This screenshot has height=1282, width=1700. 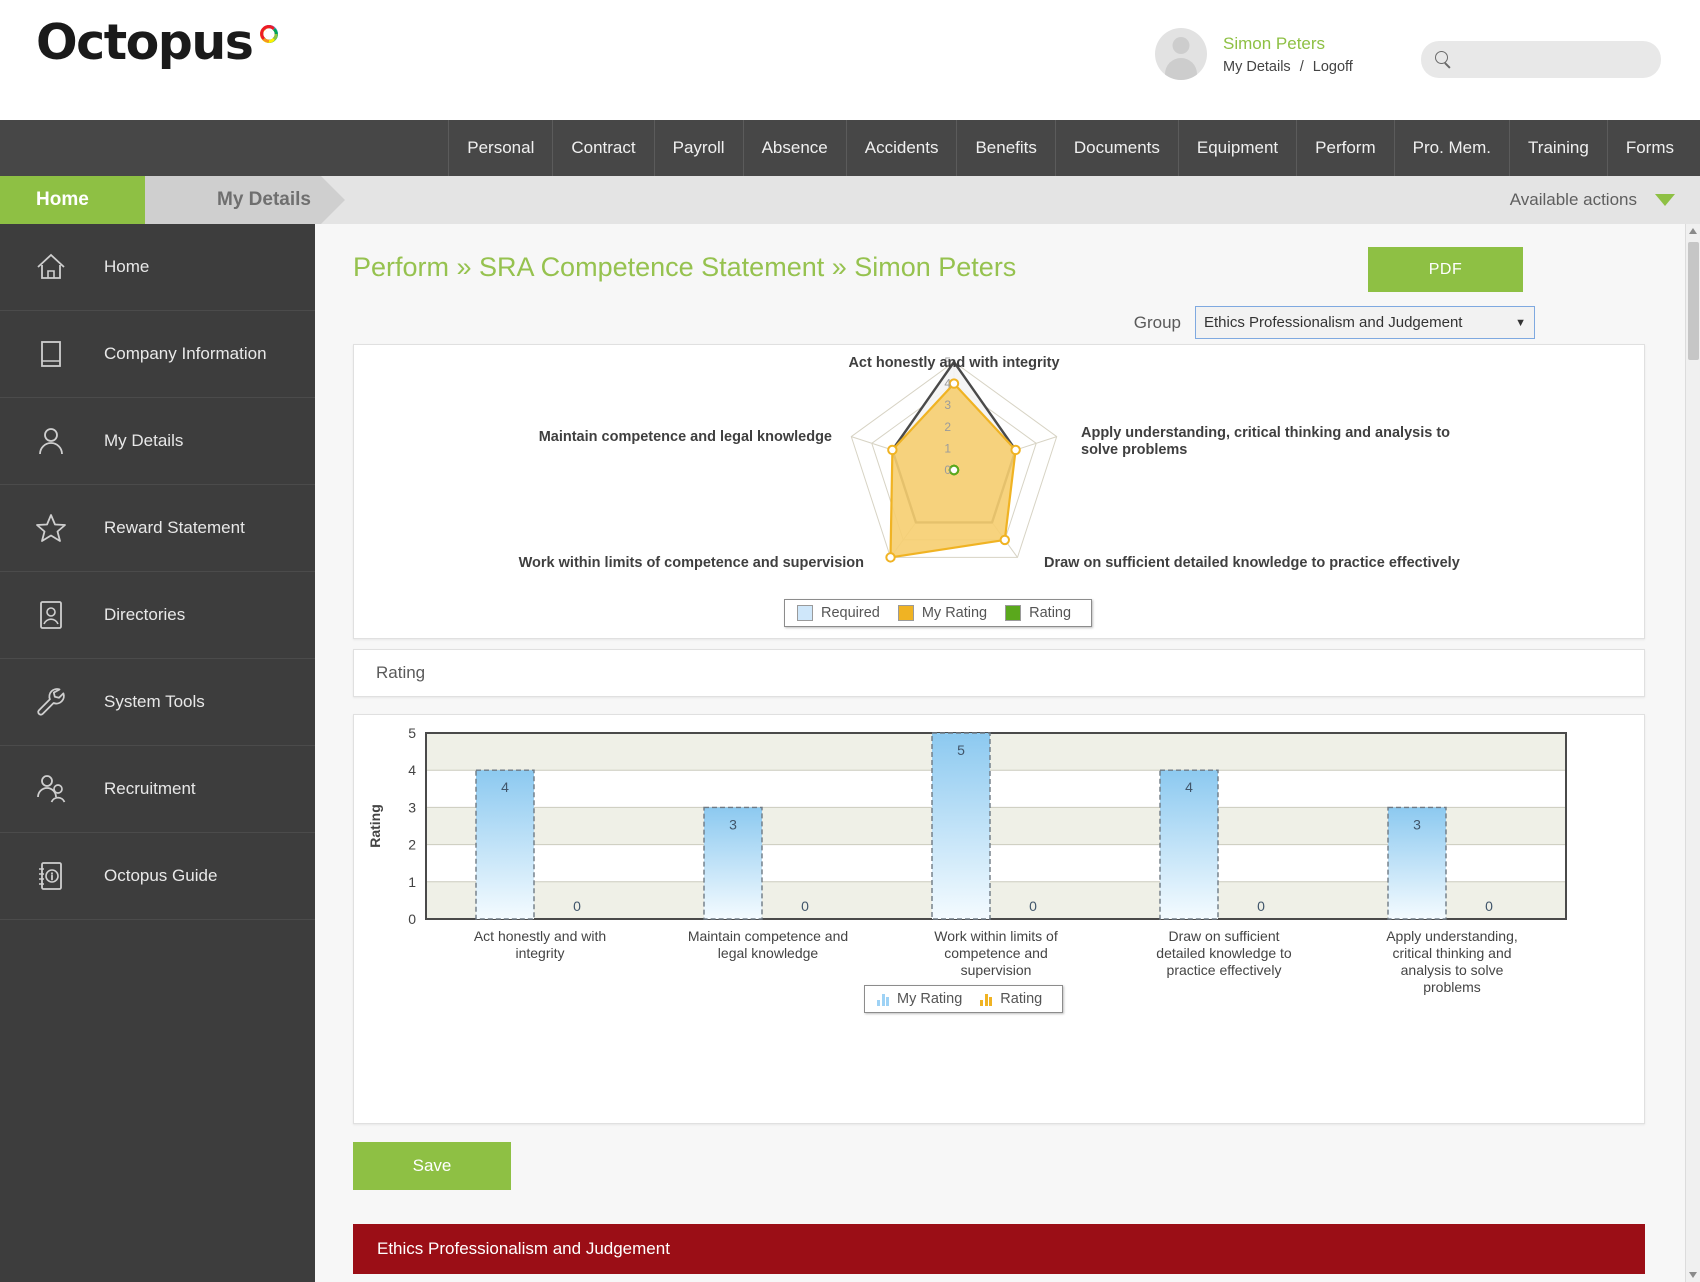 I want to click on pdf-button: PDF, so click(x=1445, y=269).